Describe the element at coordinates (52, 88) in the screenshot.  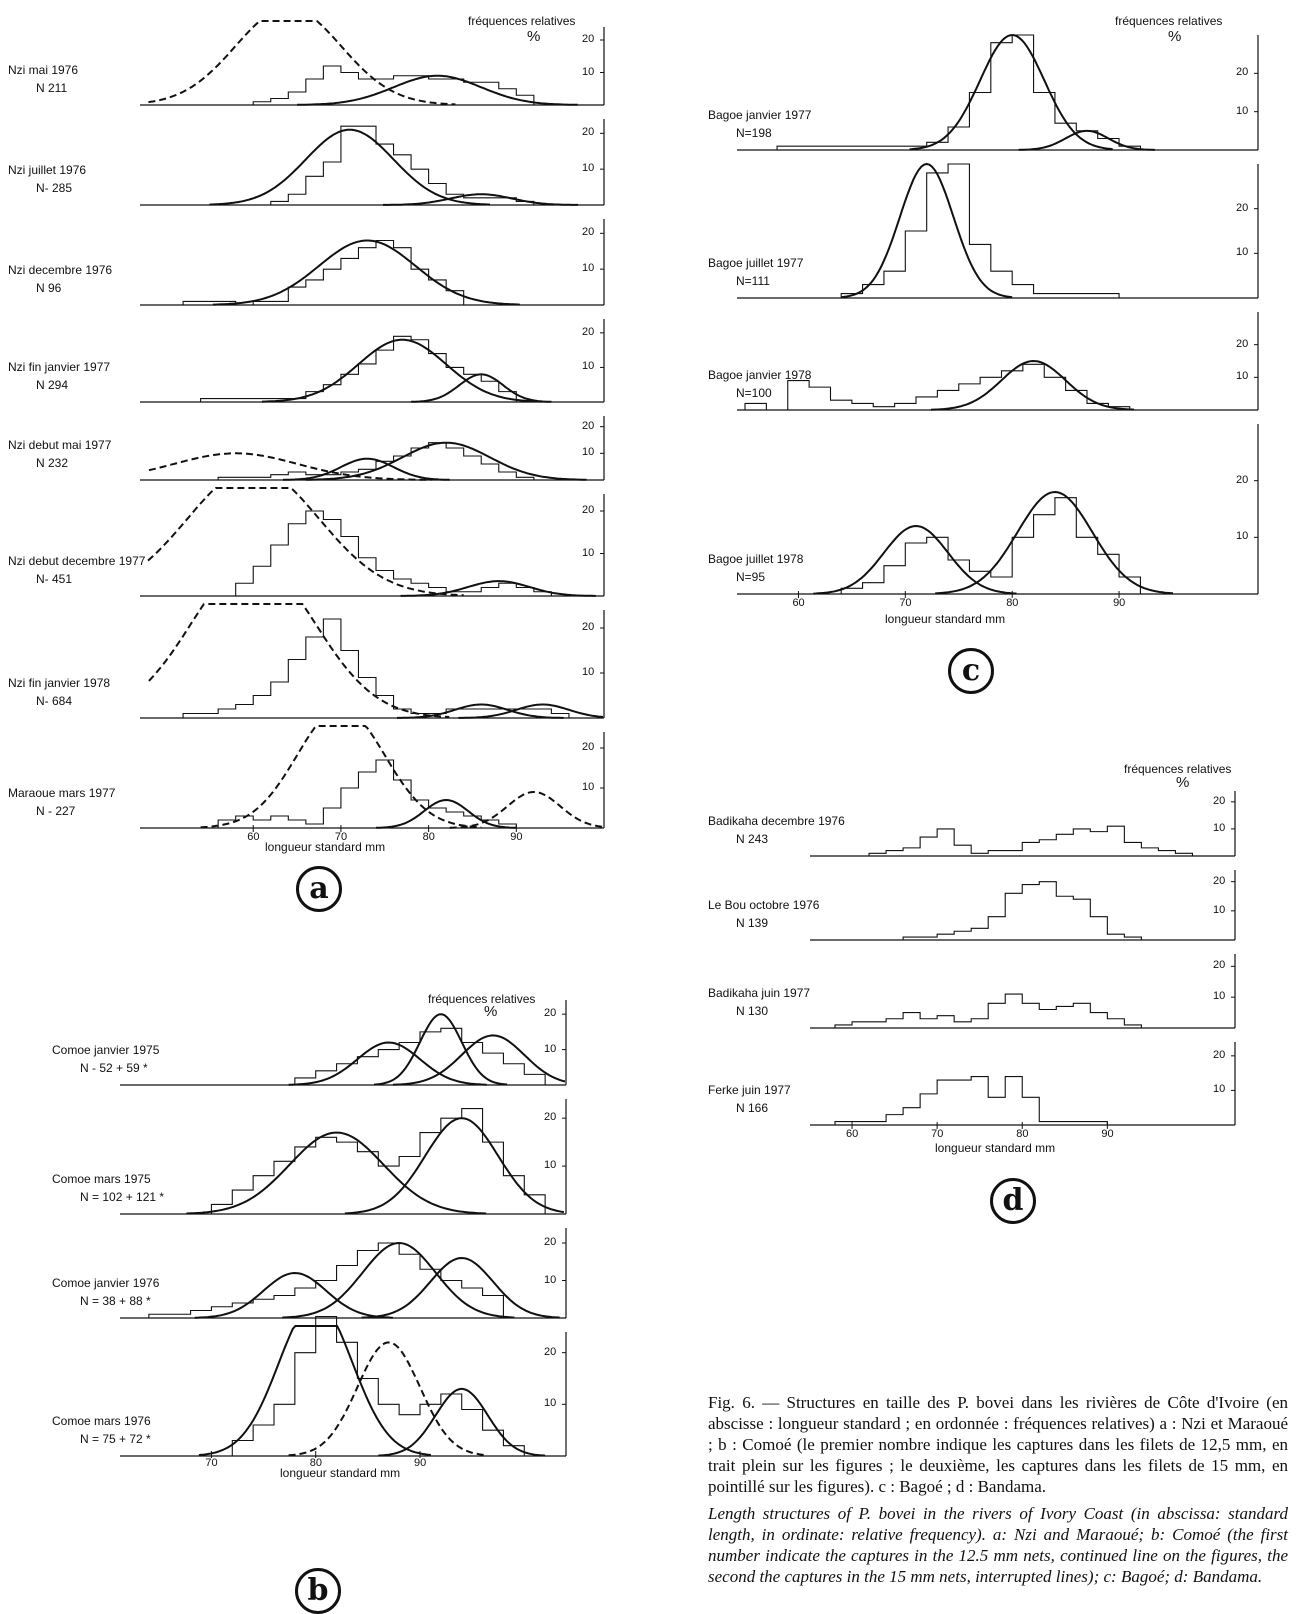
I see `subplot-n: N 211` at that location.